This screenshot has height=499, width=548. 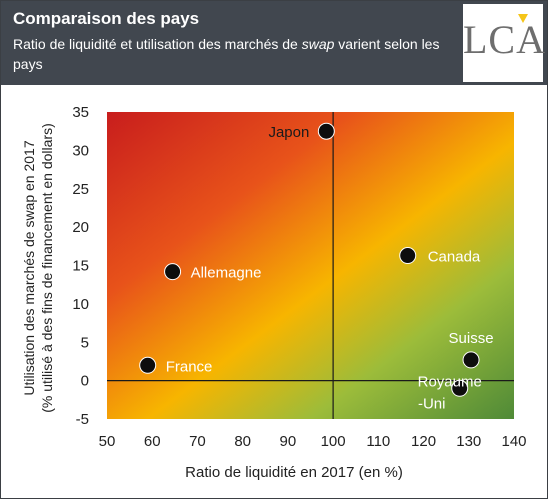 What do you see at coordinates (326, 131) in the screenshot?
I see `point-japon` at bounding box center [326, 131].